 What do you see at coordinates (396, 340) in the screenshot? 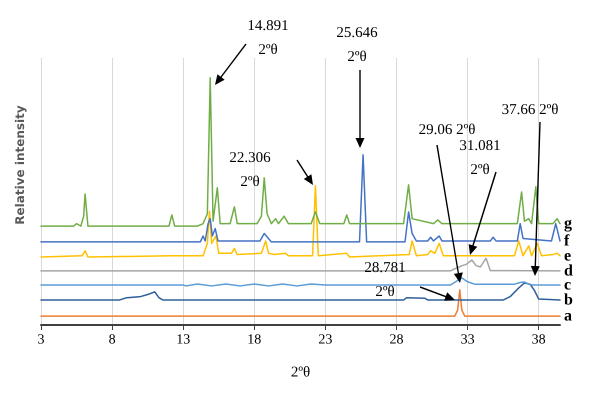
I see `x-tick-label: 28` at bounding box center [396, 340].